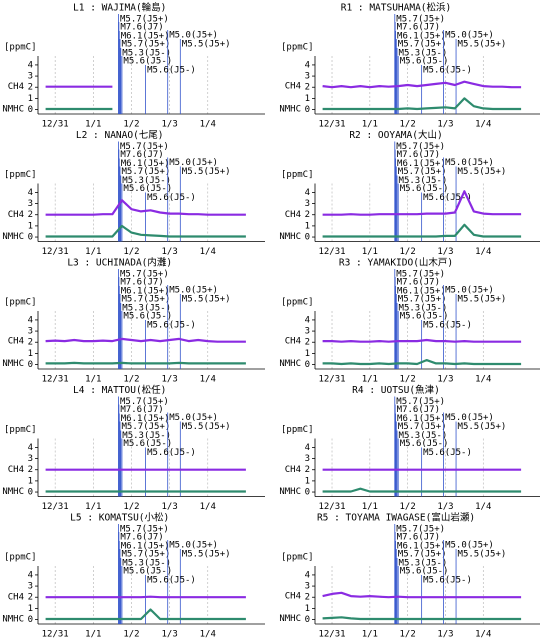  What do you see at coordinates (119, 390) in the screenshot?
I see `panel-title: L4 : MATTOU(松任)` at bounding box center [119, 390].